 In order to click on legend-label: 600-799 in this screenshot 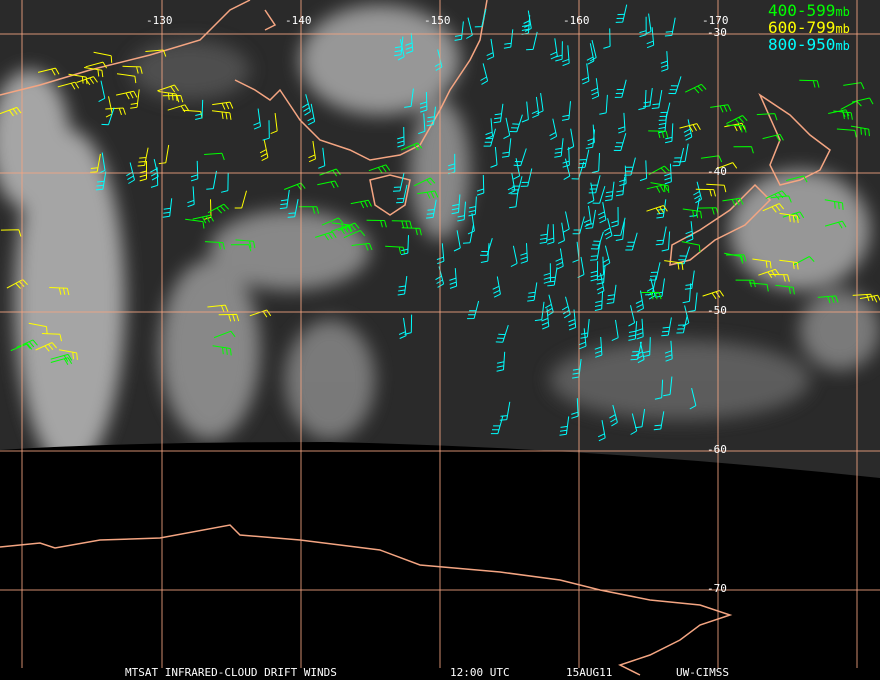, I will do `click(801, 27)`.